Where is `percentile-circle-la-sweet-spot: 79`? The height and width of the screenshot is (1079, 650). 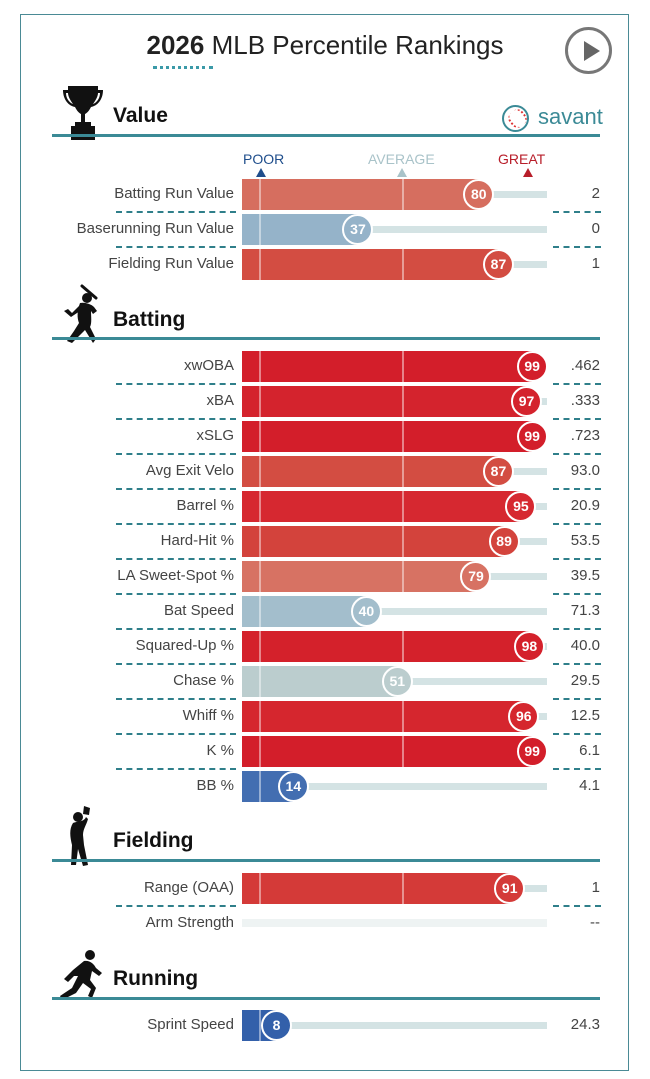
percentile-circle-la-sweet-spot: 79 is located at coordinates (476, 576).